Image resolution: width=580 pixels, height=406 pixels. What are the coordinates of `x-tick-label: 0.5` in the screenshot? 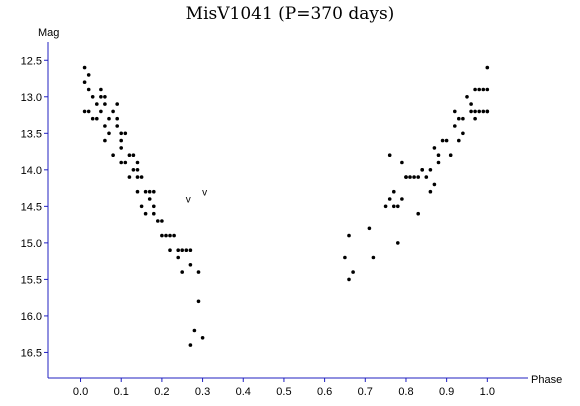 It's located at (283, 392).